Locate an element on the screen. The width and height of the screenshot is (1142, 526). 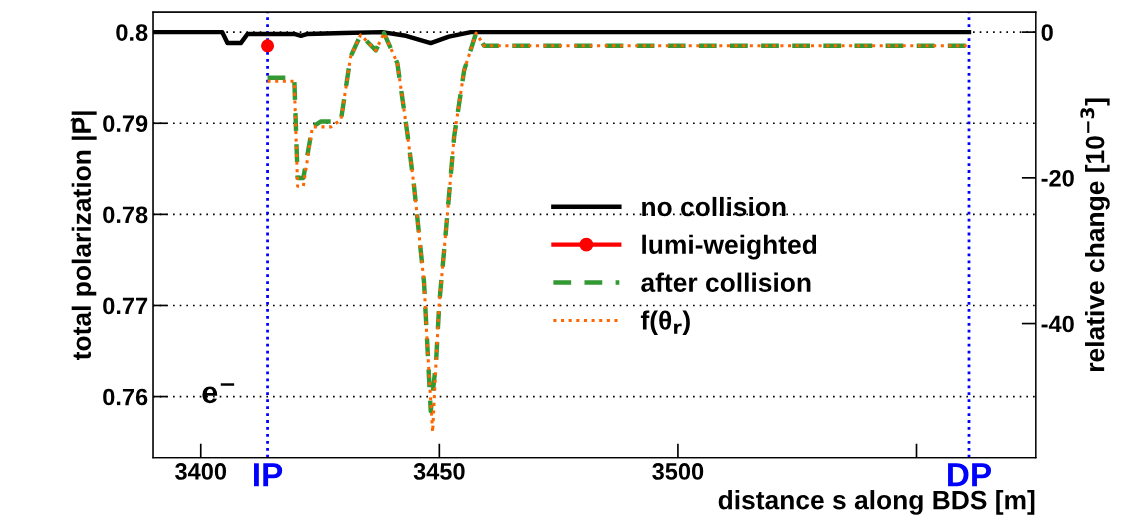
y-tick-label: 0.79 is located at coordinates (125, 124).